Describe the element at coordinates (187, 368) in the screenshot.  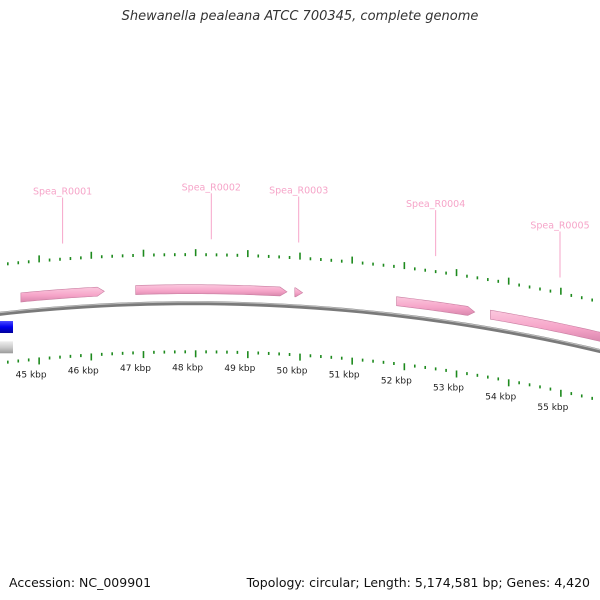
I see `tick-label: 48 kbp` at that location.